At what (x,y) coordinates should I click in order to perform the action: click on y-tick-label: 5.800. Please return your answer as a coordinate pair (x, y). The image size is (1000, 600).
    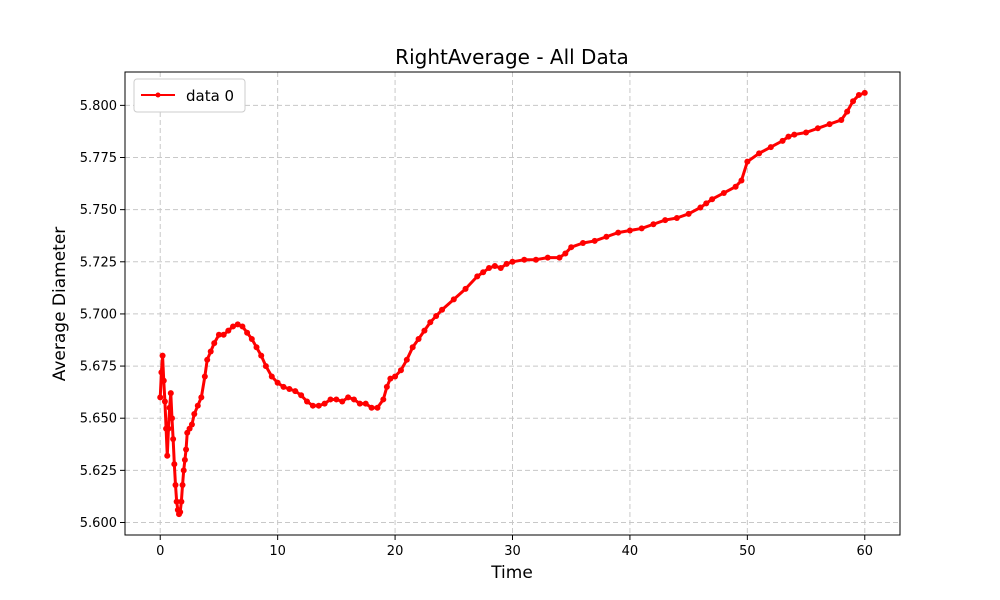
    Looking at the image, I should click on (98, 106).